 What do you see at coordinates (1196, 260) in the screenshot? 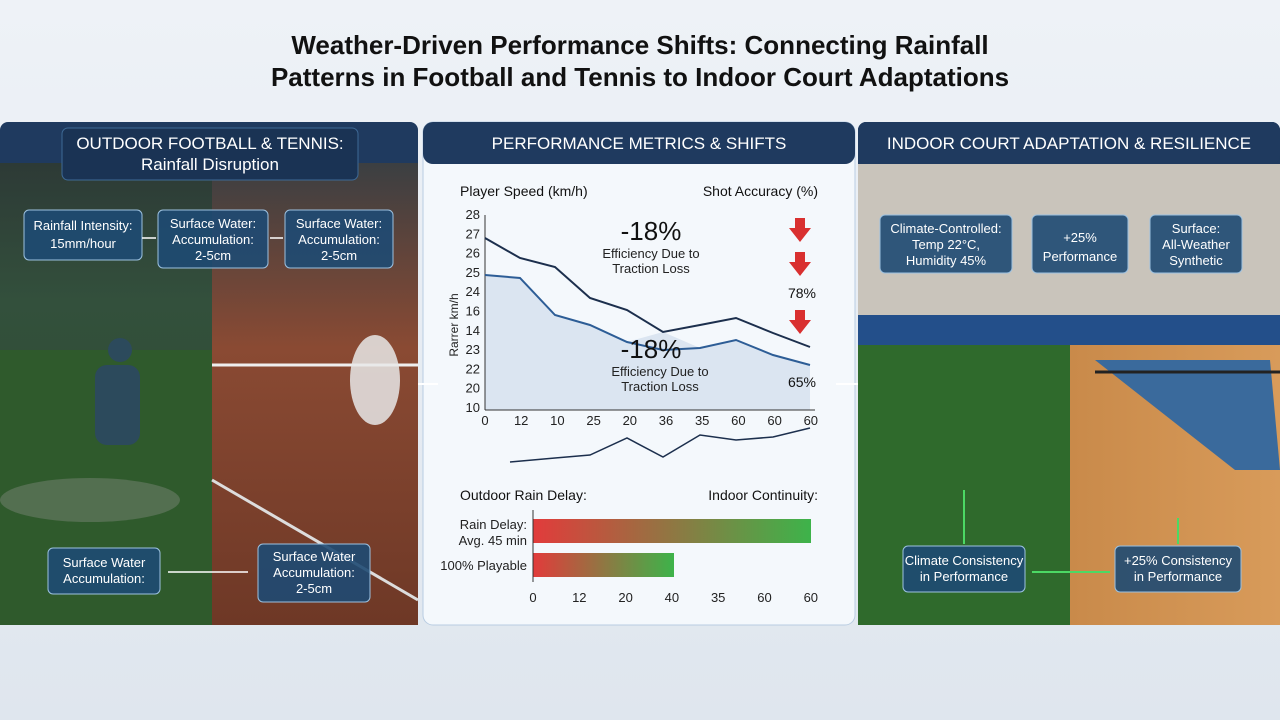
I see `callout-text: Synthetic` at bounding box center [1196, 260].